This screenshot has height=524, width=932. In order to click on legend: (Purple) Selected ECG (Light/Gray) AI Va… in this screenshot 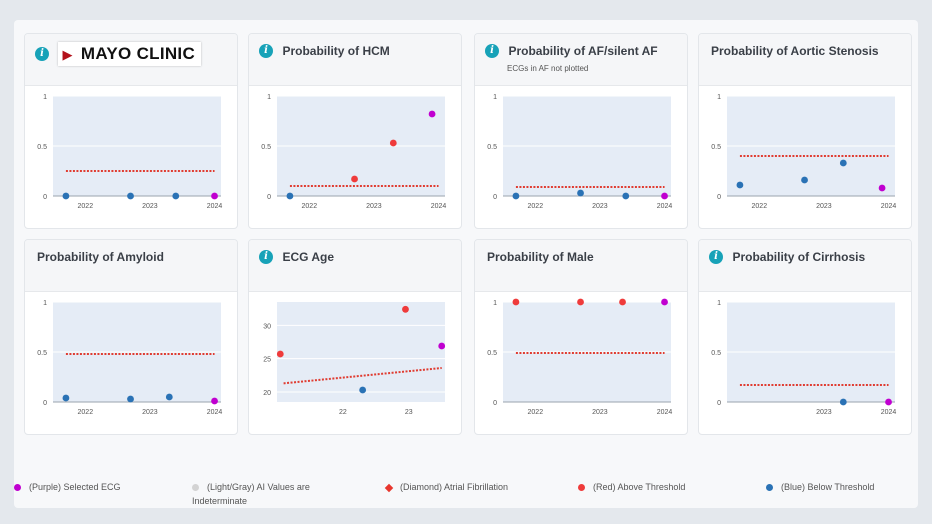, I will do `click(466, 488)`.